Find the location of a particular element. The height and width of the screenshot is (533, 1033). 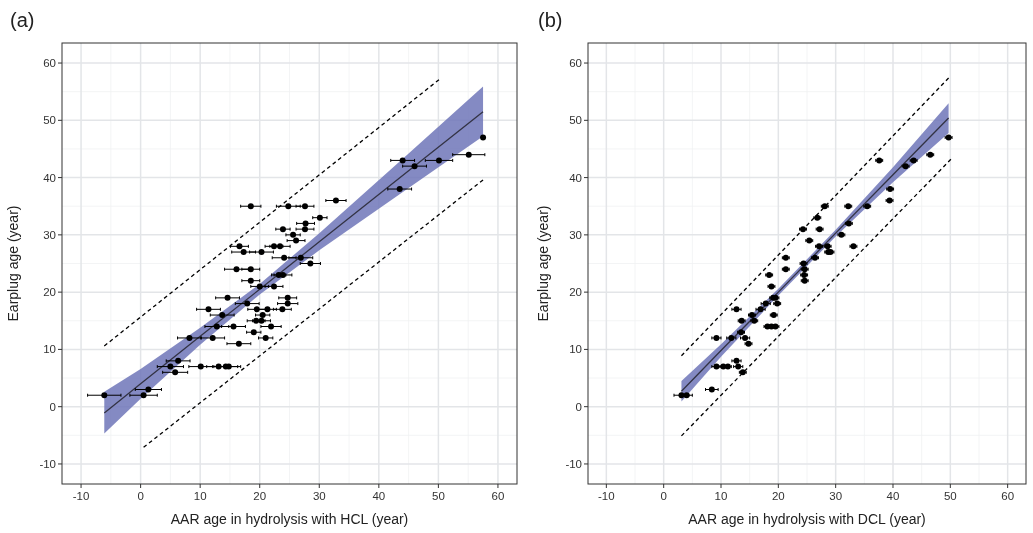

x-axis-title: AAR age in hydrolysis with HCL (year) is located at coordinates (289, 519).